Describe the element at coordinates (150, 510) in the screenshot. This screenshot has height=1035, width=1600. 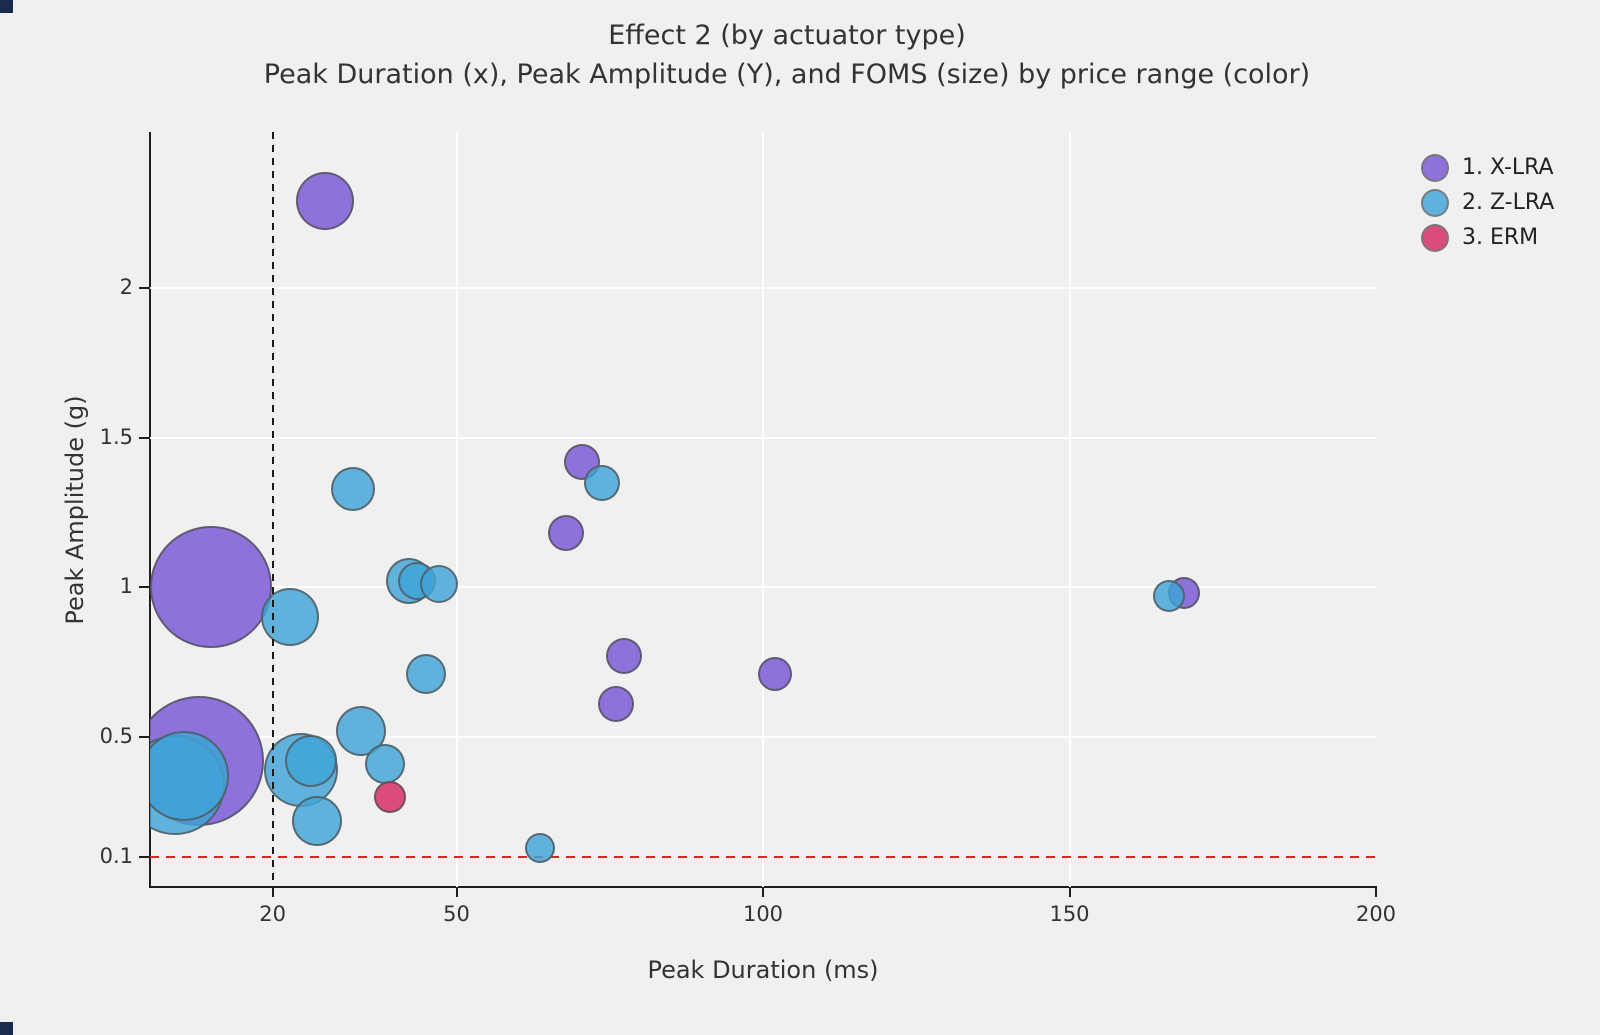
I see `y-axis-spine` at that location.